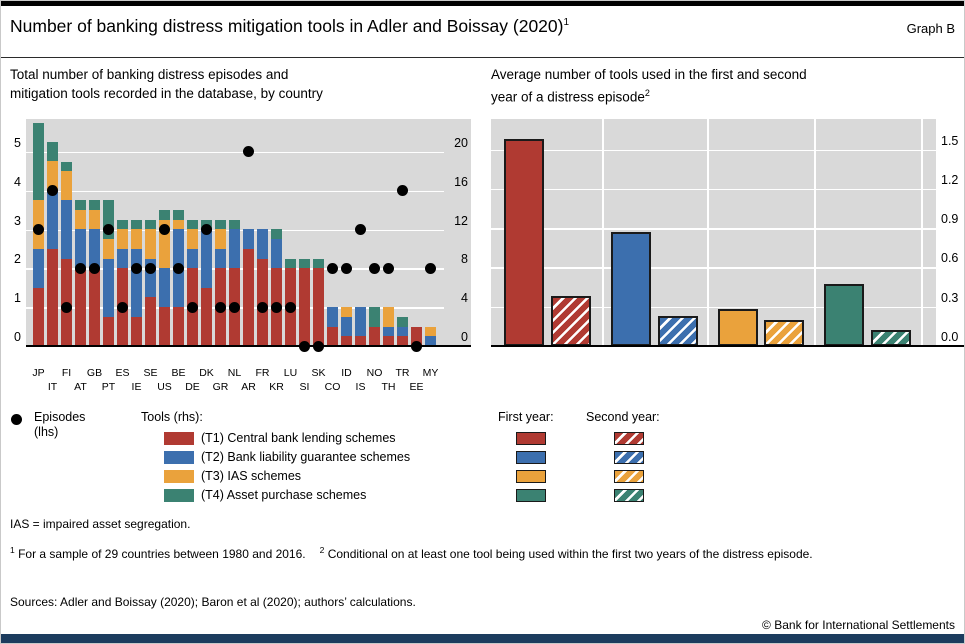 The image size is (965, 644). What do you see at coordinates (80, 387) in the screenshot?
I see `country-label-AT: AT` at bounding box center [80, 387].